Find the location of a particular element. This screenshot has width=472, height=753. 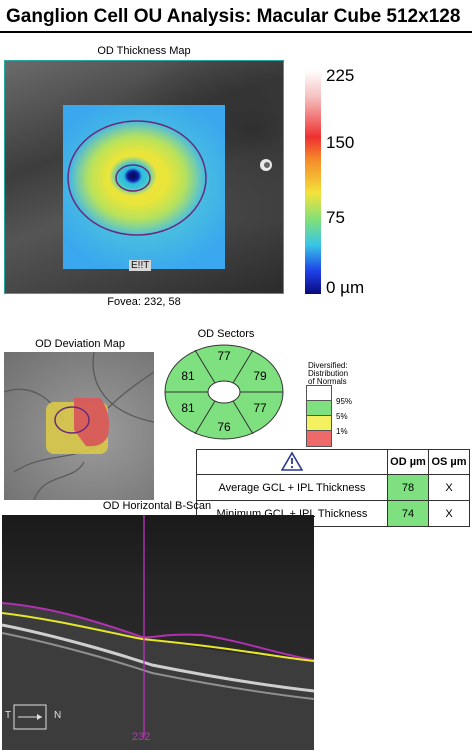

rpe-band is located at coordinates (158, 658).